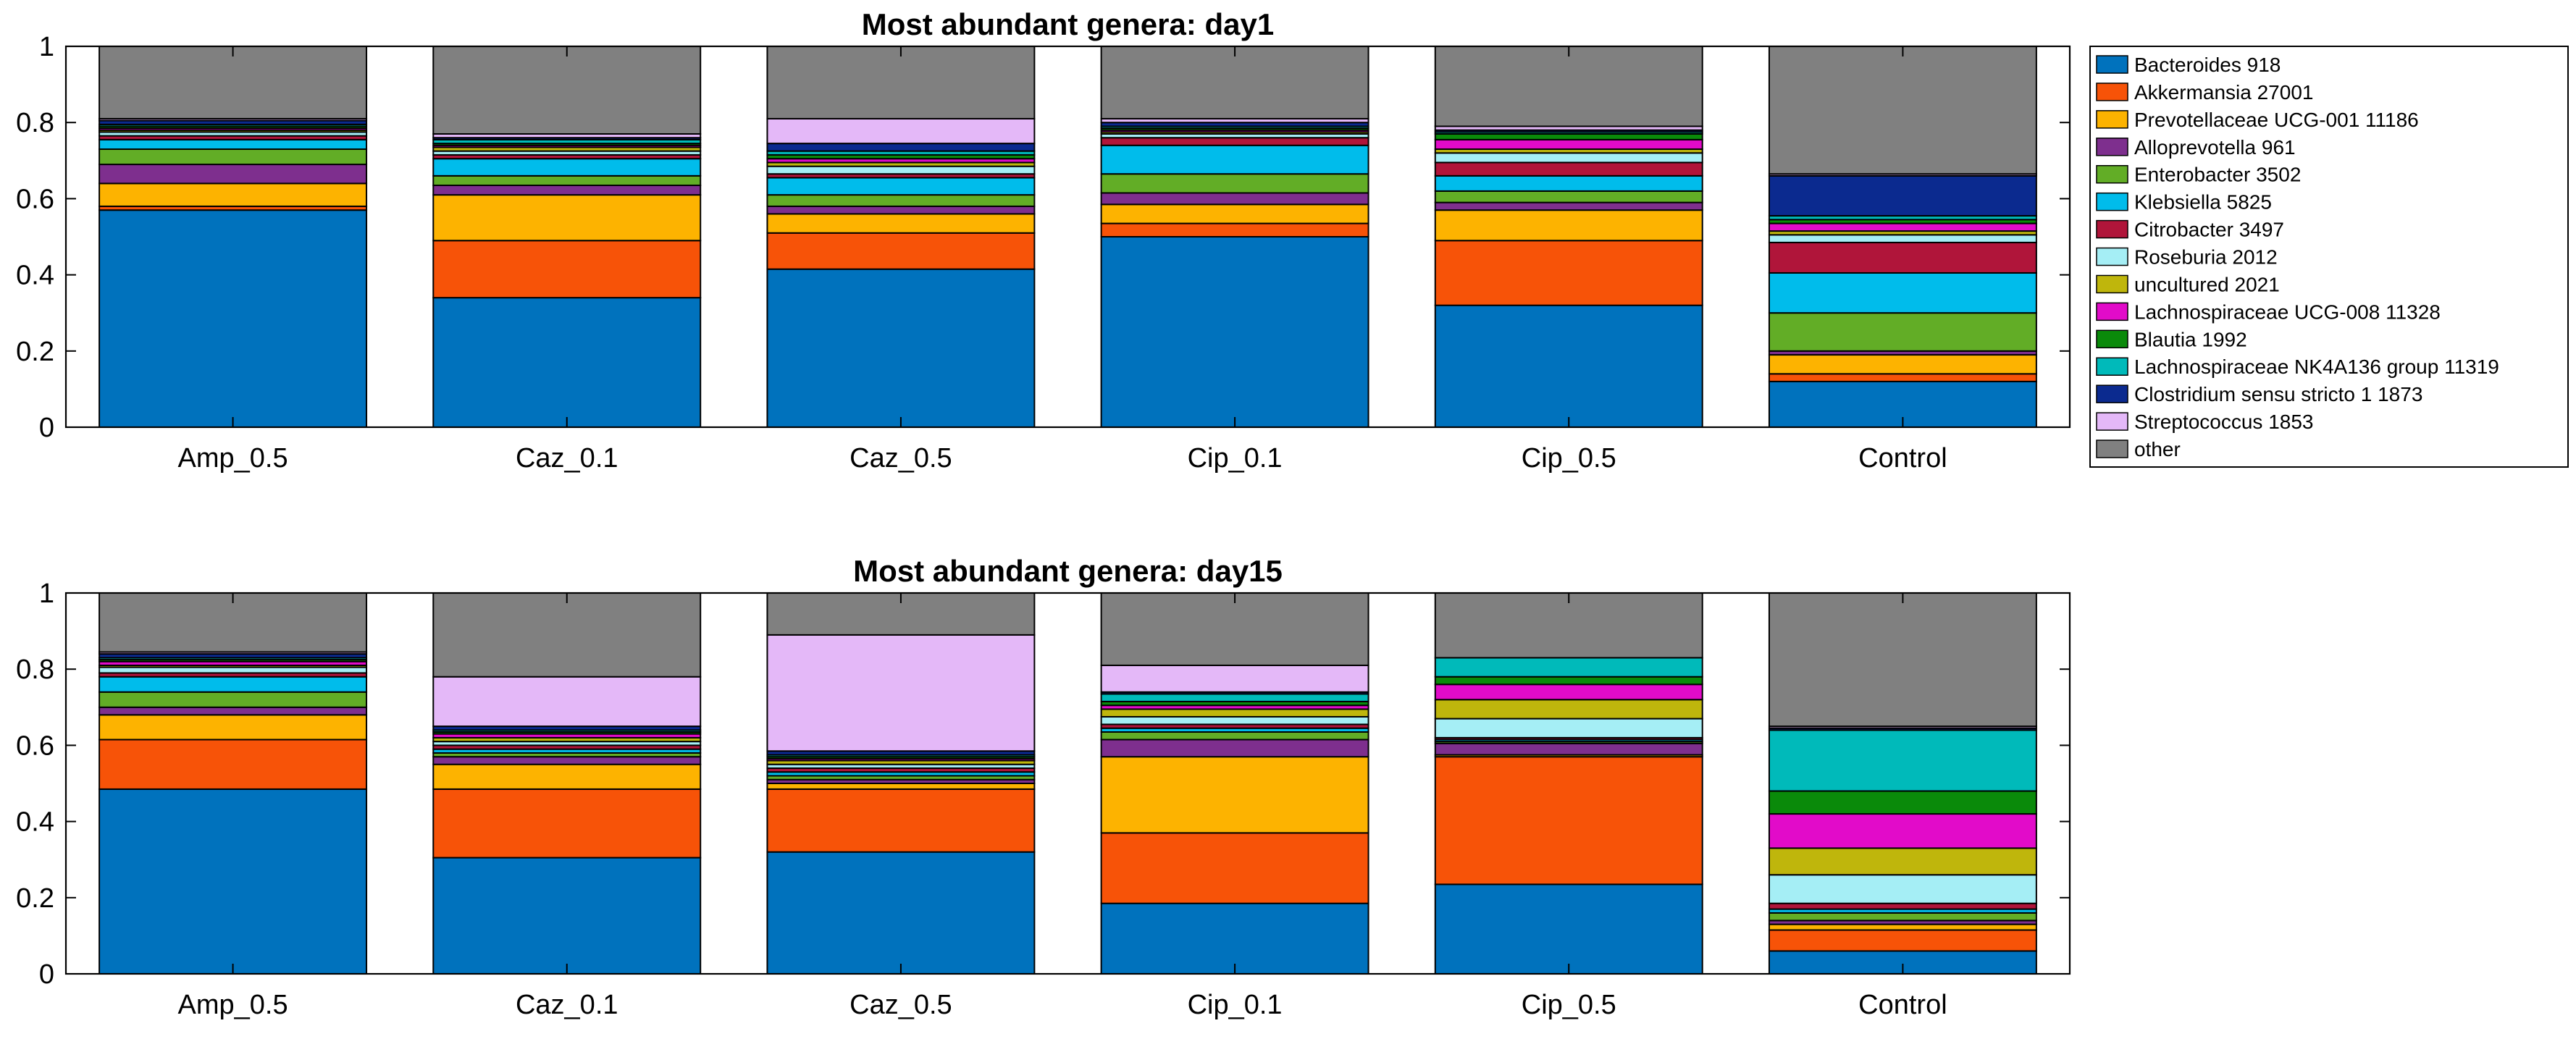 The width and height of the screenshot is (2576, 1039). Describe the element at coordinates (2112, 339) in the screenshot. I see `legend-swatch-blautia-1992` at that location.